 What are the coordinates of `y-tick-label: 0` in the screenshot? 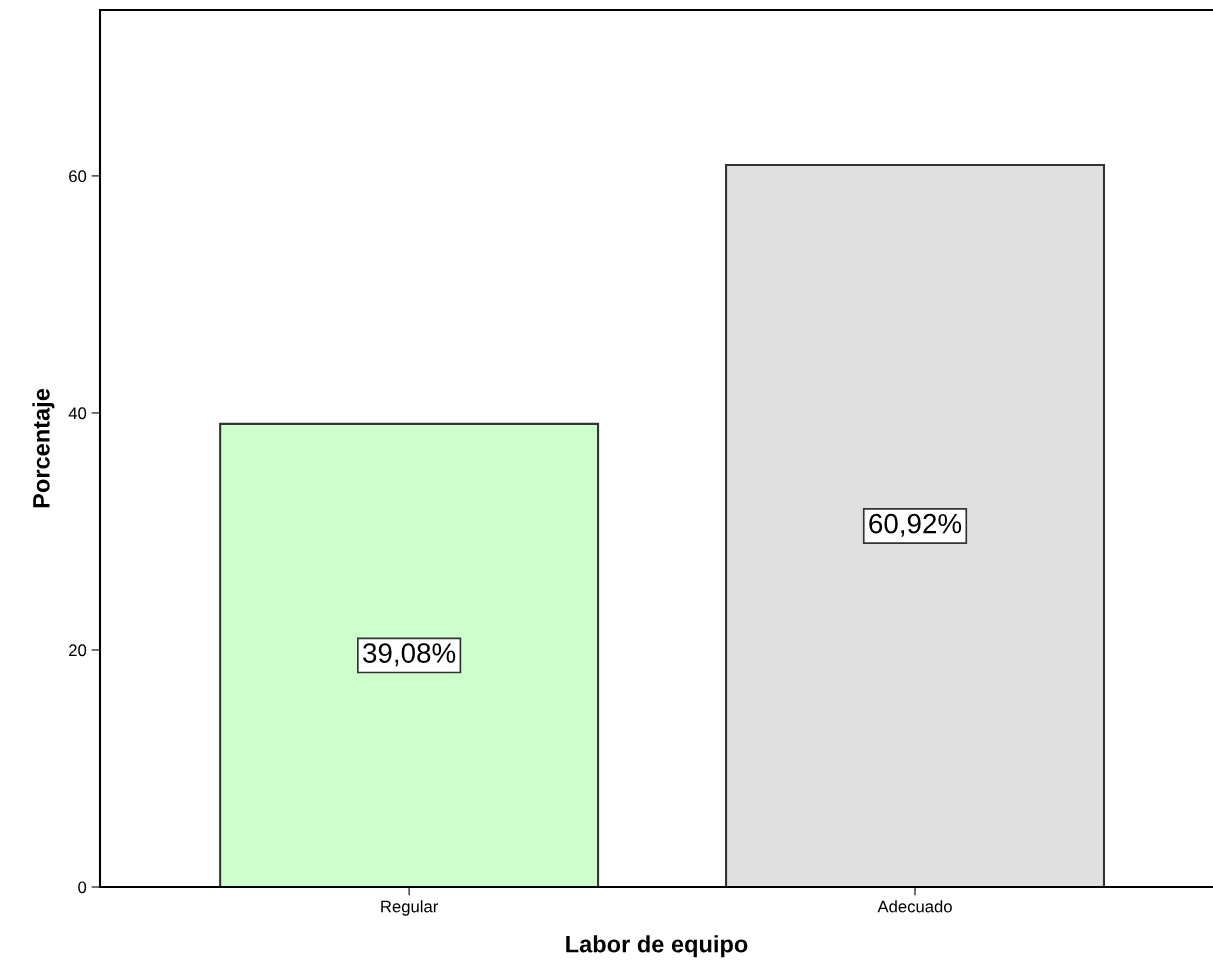 It's located at (82, 887).